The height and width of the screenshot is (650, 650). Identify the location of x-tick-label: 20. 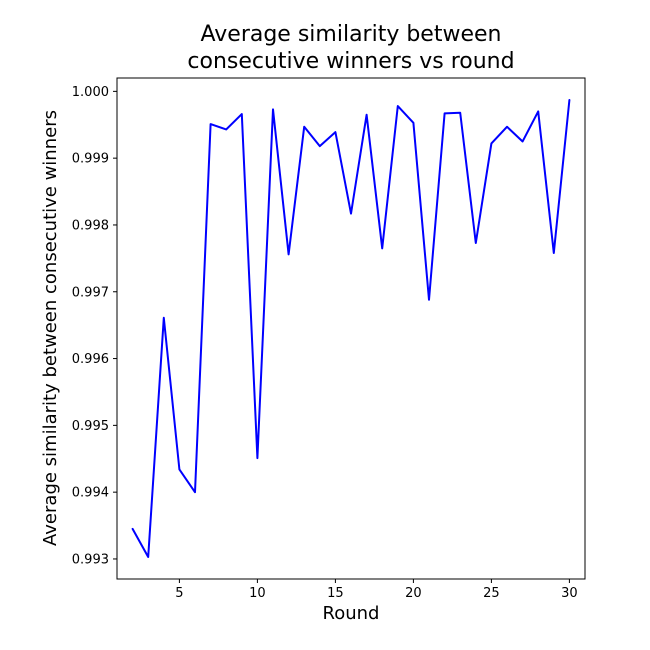
(413, 593).